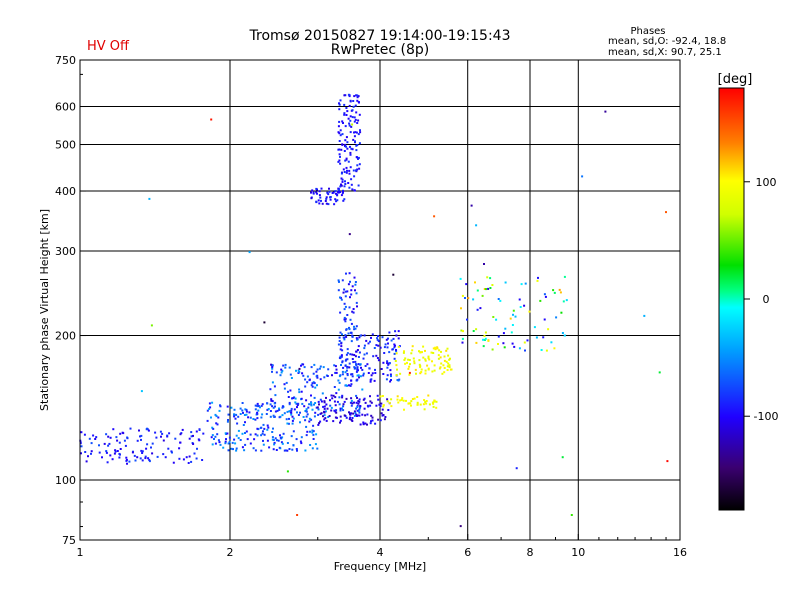  I want to click on y-tick-label: 300, so click(65, 251).